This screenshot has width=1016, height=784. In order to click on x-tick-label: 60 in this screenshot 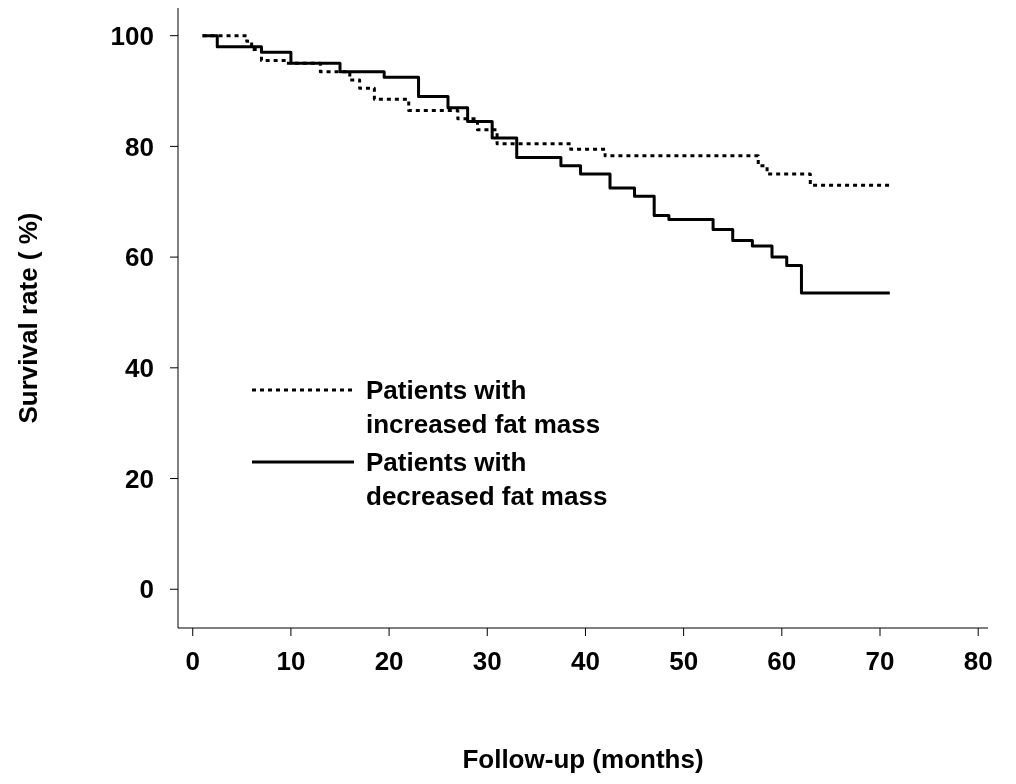, I will do `click(782, 661)`.